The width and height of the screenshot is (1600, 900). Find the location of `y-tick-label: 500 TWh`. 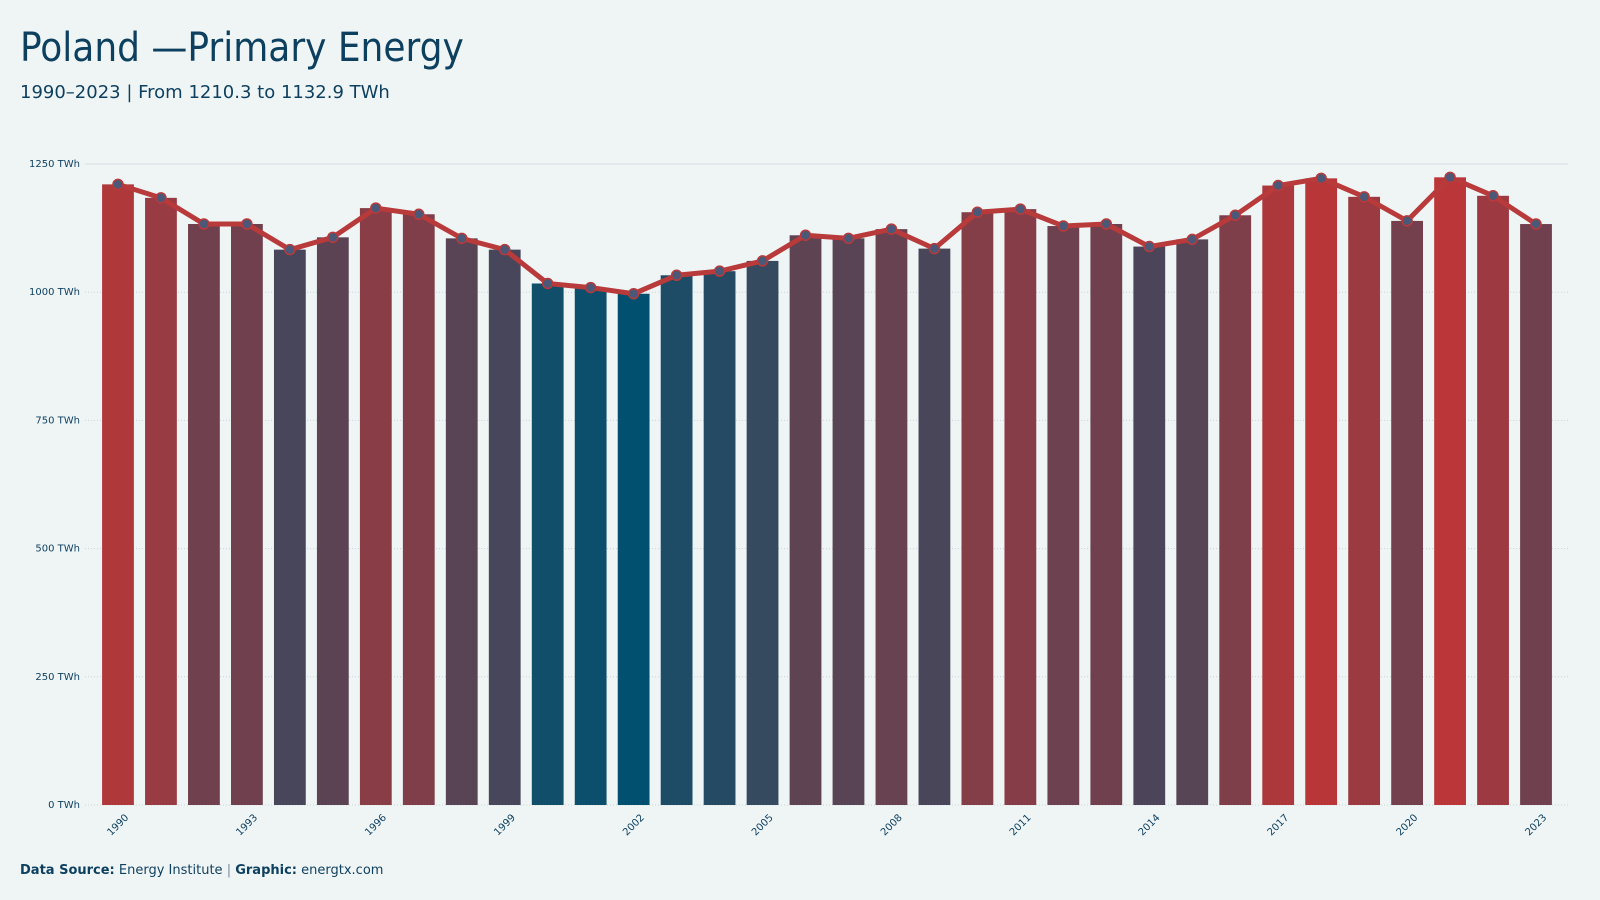

y-tick-label: 500 TWh is located at coordinates (57, 549).